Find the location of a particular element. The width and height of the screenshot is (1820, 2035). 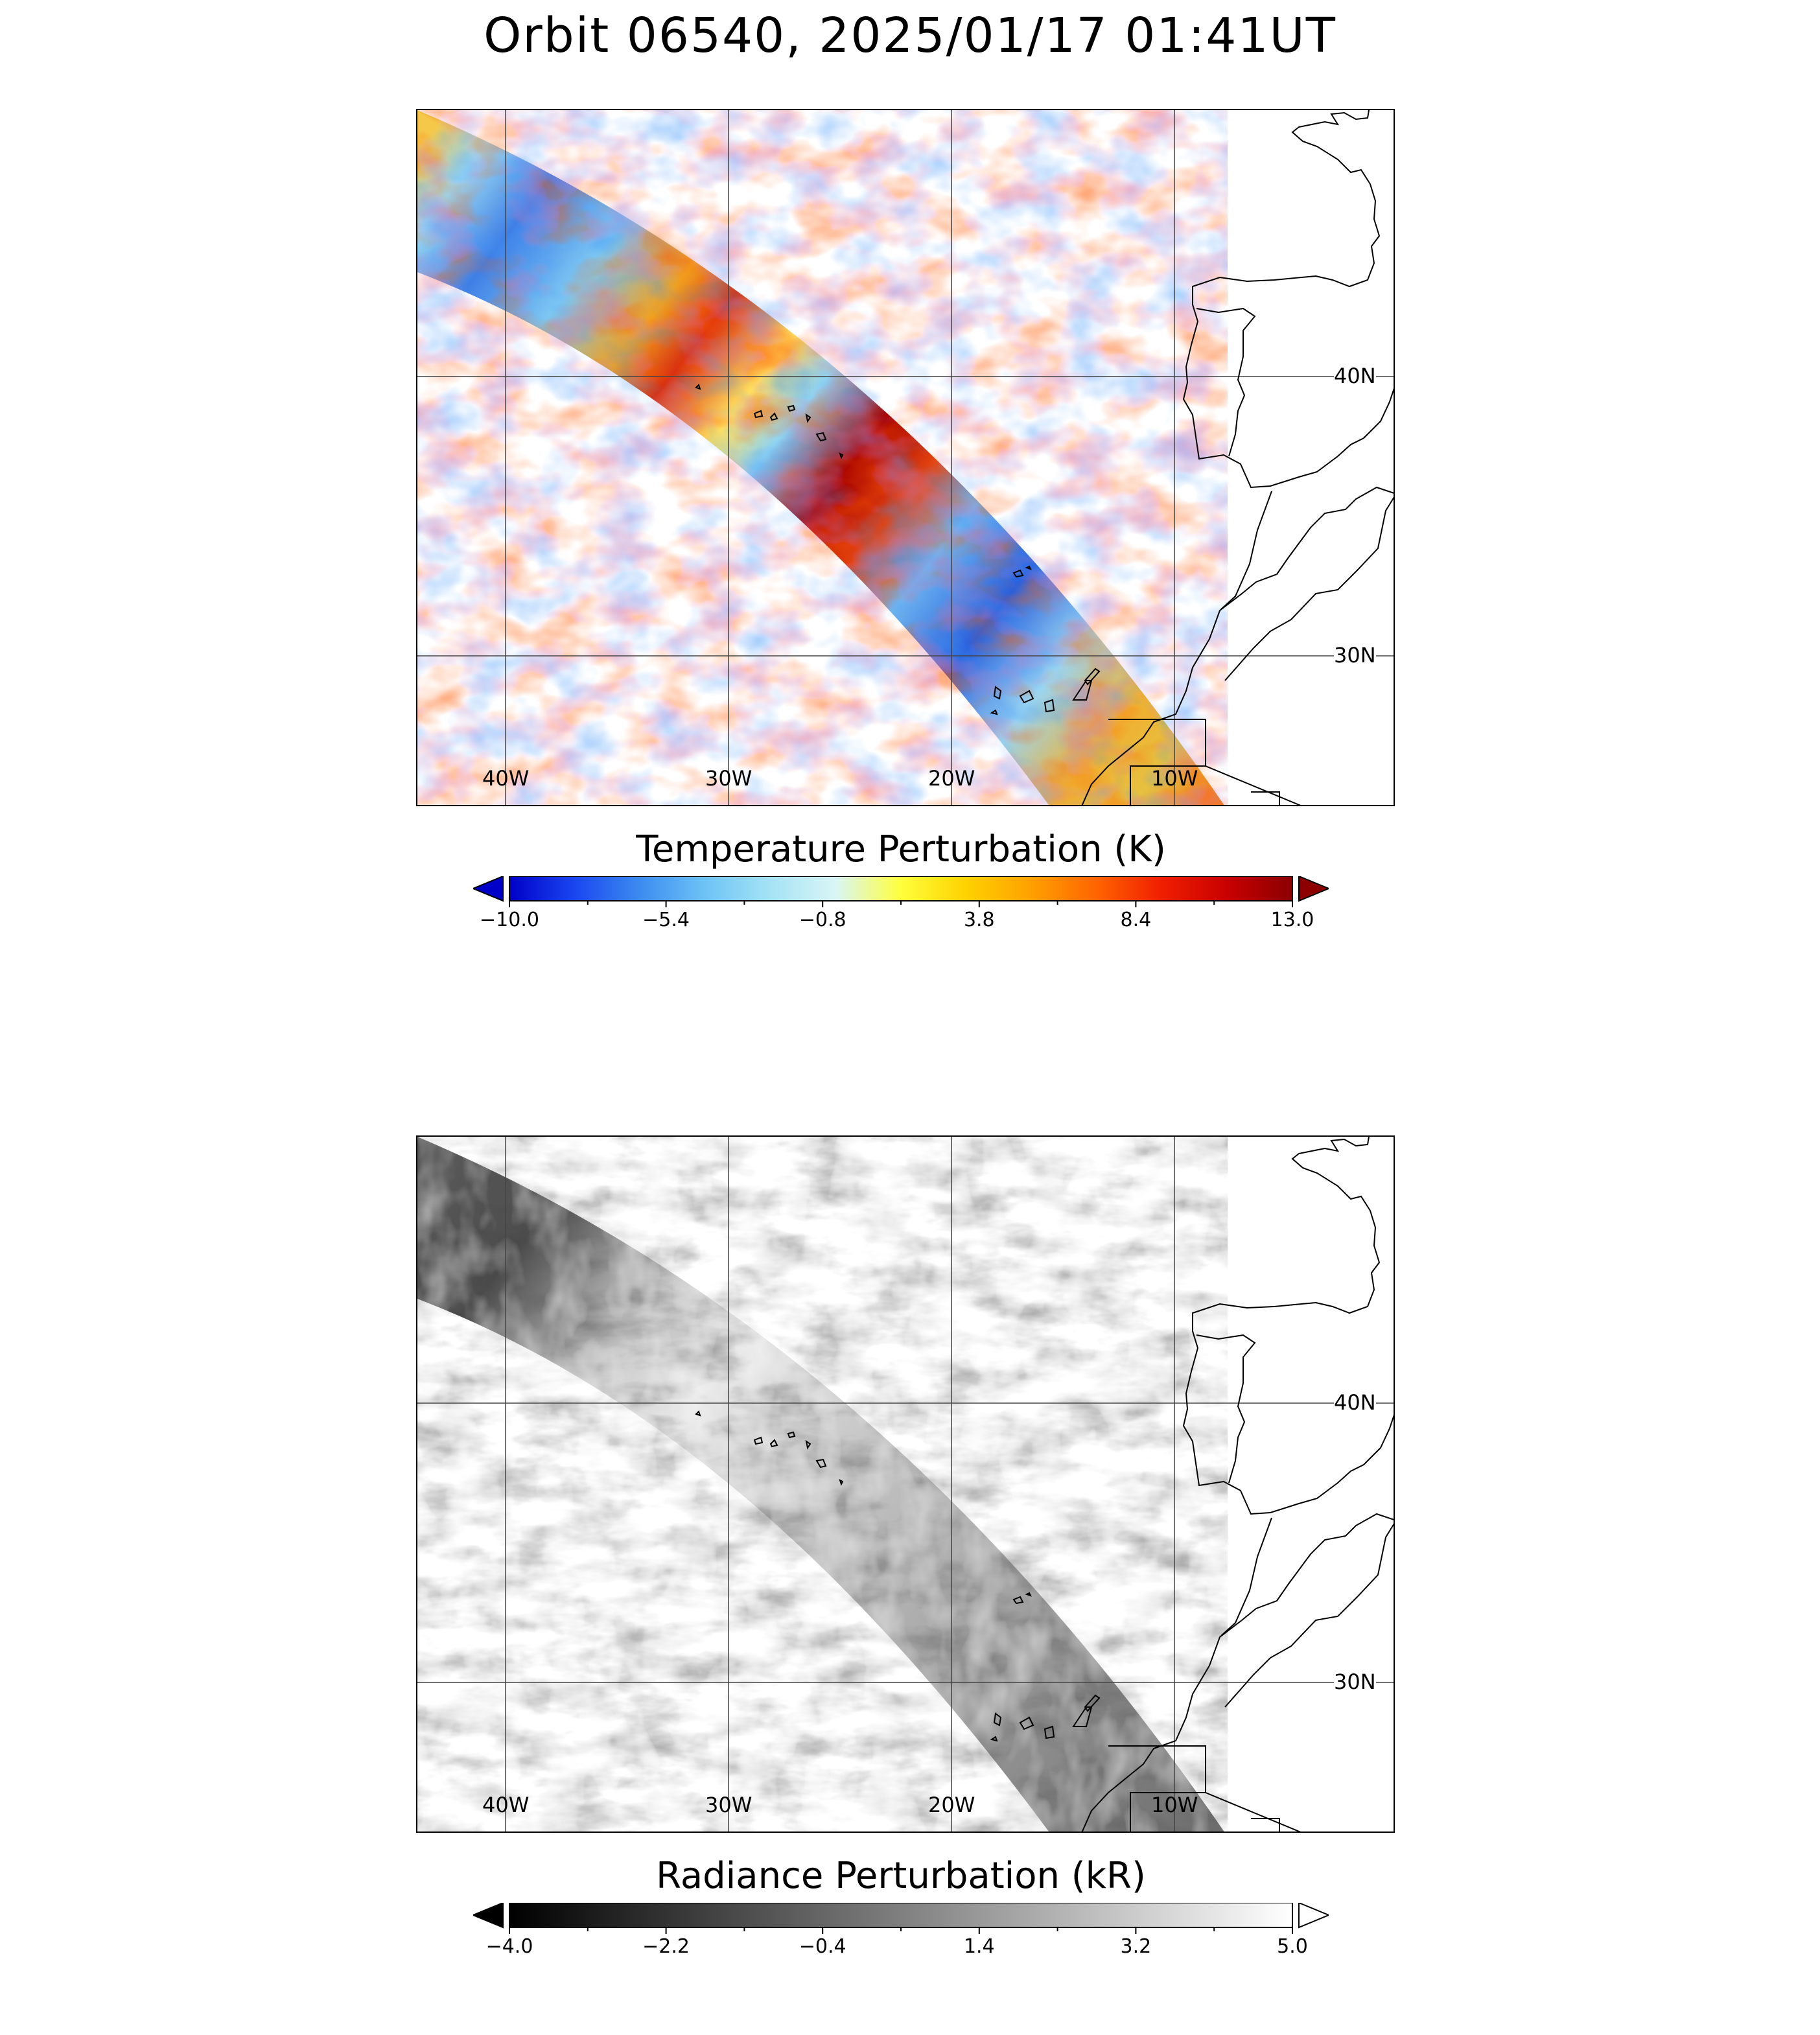

colorbar-tick-label: −0.4 is located at coordinates (822, 1947).